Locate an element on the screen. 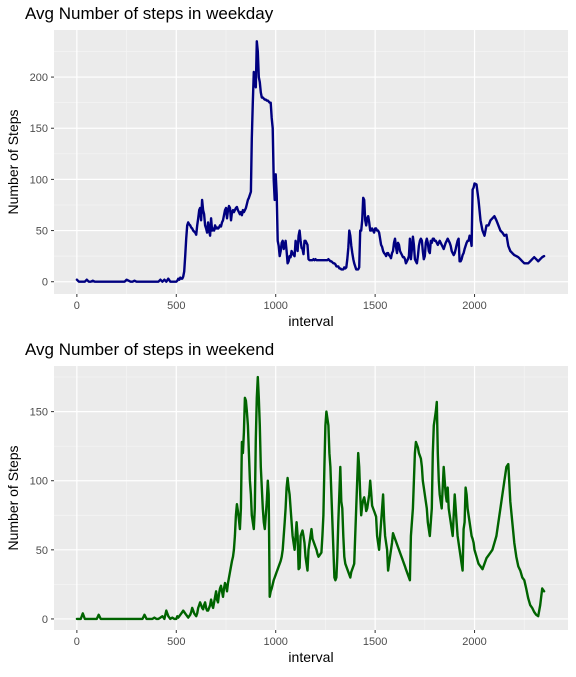 This screenshot has height=677, width=576. weekday-x-tick-label: 0 is located at coordinates (77, 306).